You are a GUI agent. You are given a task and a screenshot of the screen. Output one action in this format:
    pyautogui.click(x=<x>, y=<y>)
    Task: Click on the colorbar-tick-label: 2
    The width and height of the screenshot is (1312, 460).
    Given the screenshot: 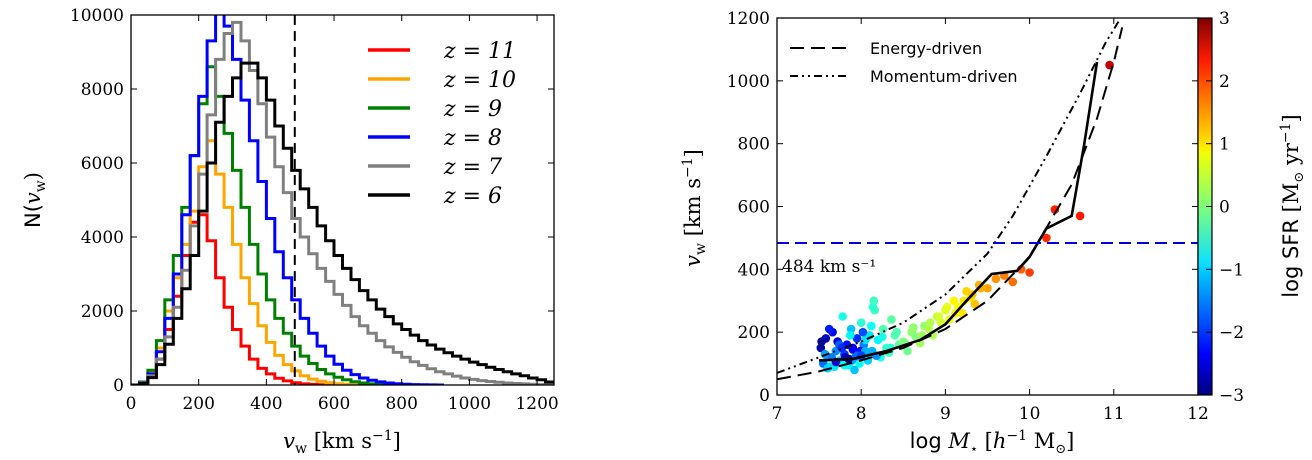 What is the action you would take?
    pyautogui.click(x=1224, y=82)
    